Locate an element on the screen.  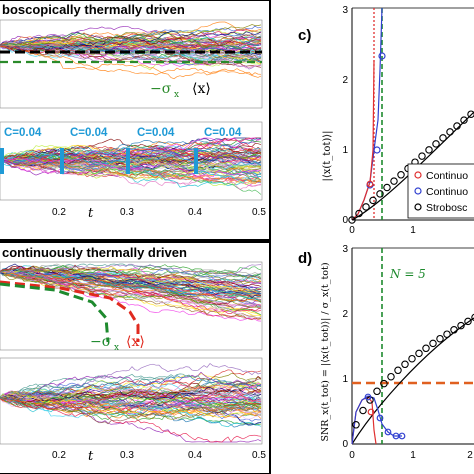
top-left-upper-axes: −σ x ⟨x⟩ is located at coordinates (131, 64).